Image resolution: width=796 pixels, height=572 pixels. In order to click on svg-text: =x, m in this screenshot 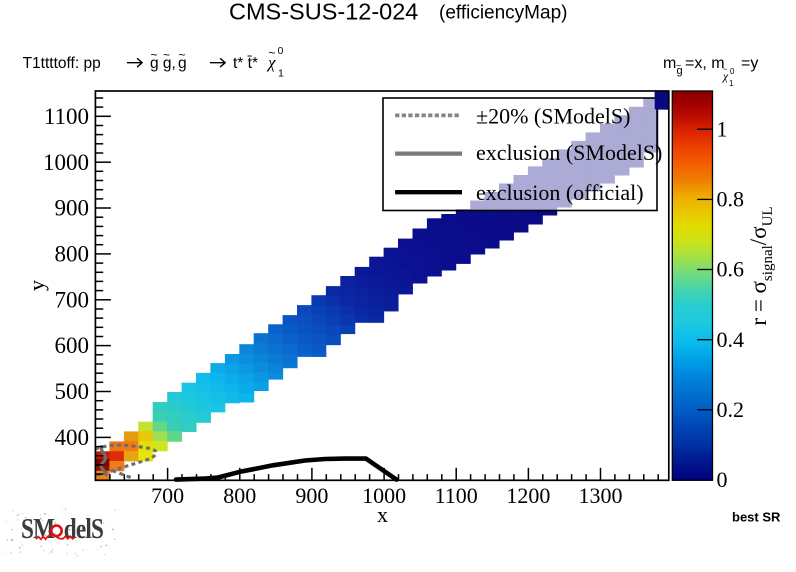, I will do `click(705, 63)`.